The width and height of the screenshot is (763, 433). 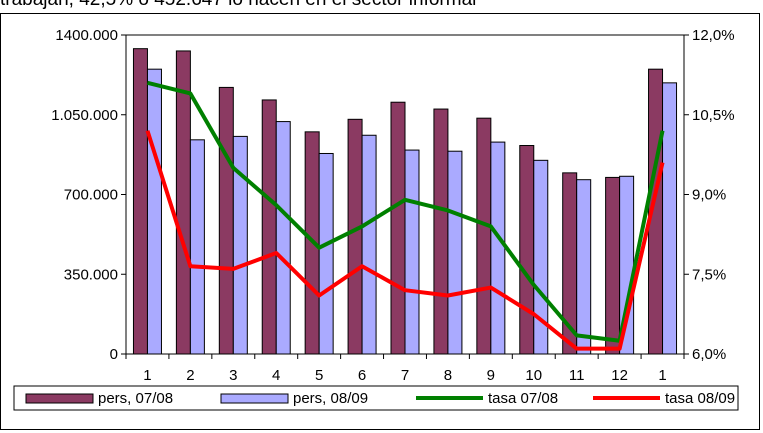 What do you see at coordinates (709, 274) in the screenshot?
I see `right-axis-tick-label: 7,5%` at bounding box center [709, 274].